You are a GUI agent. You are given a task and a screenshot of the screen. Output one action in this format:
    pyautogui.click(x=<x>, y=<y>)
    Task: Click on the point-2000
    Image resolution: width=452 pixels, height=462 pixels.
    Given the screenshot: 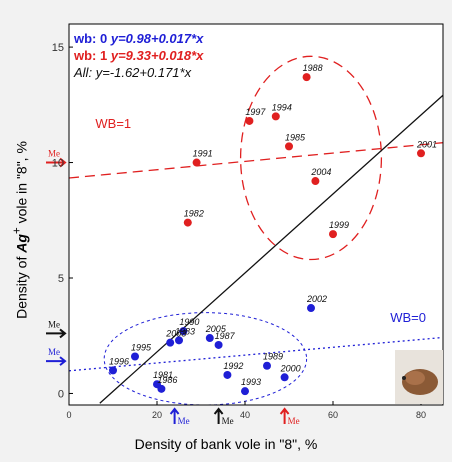 What is the action you would take?
    pyautogui.click(x=284, y=377)
    